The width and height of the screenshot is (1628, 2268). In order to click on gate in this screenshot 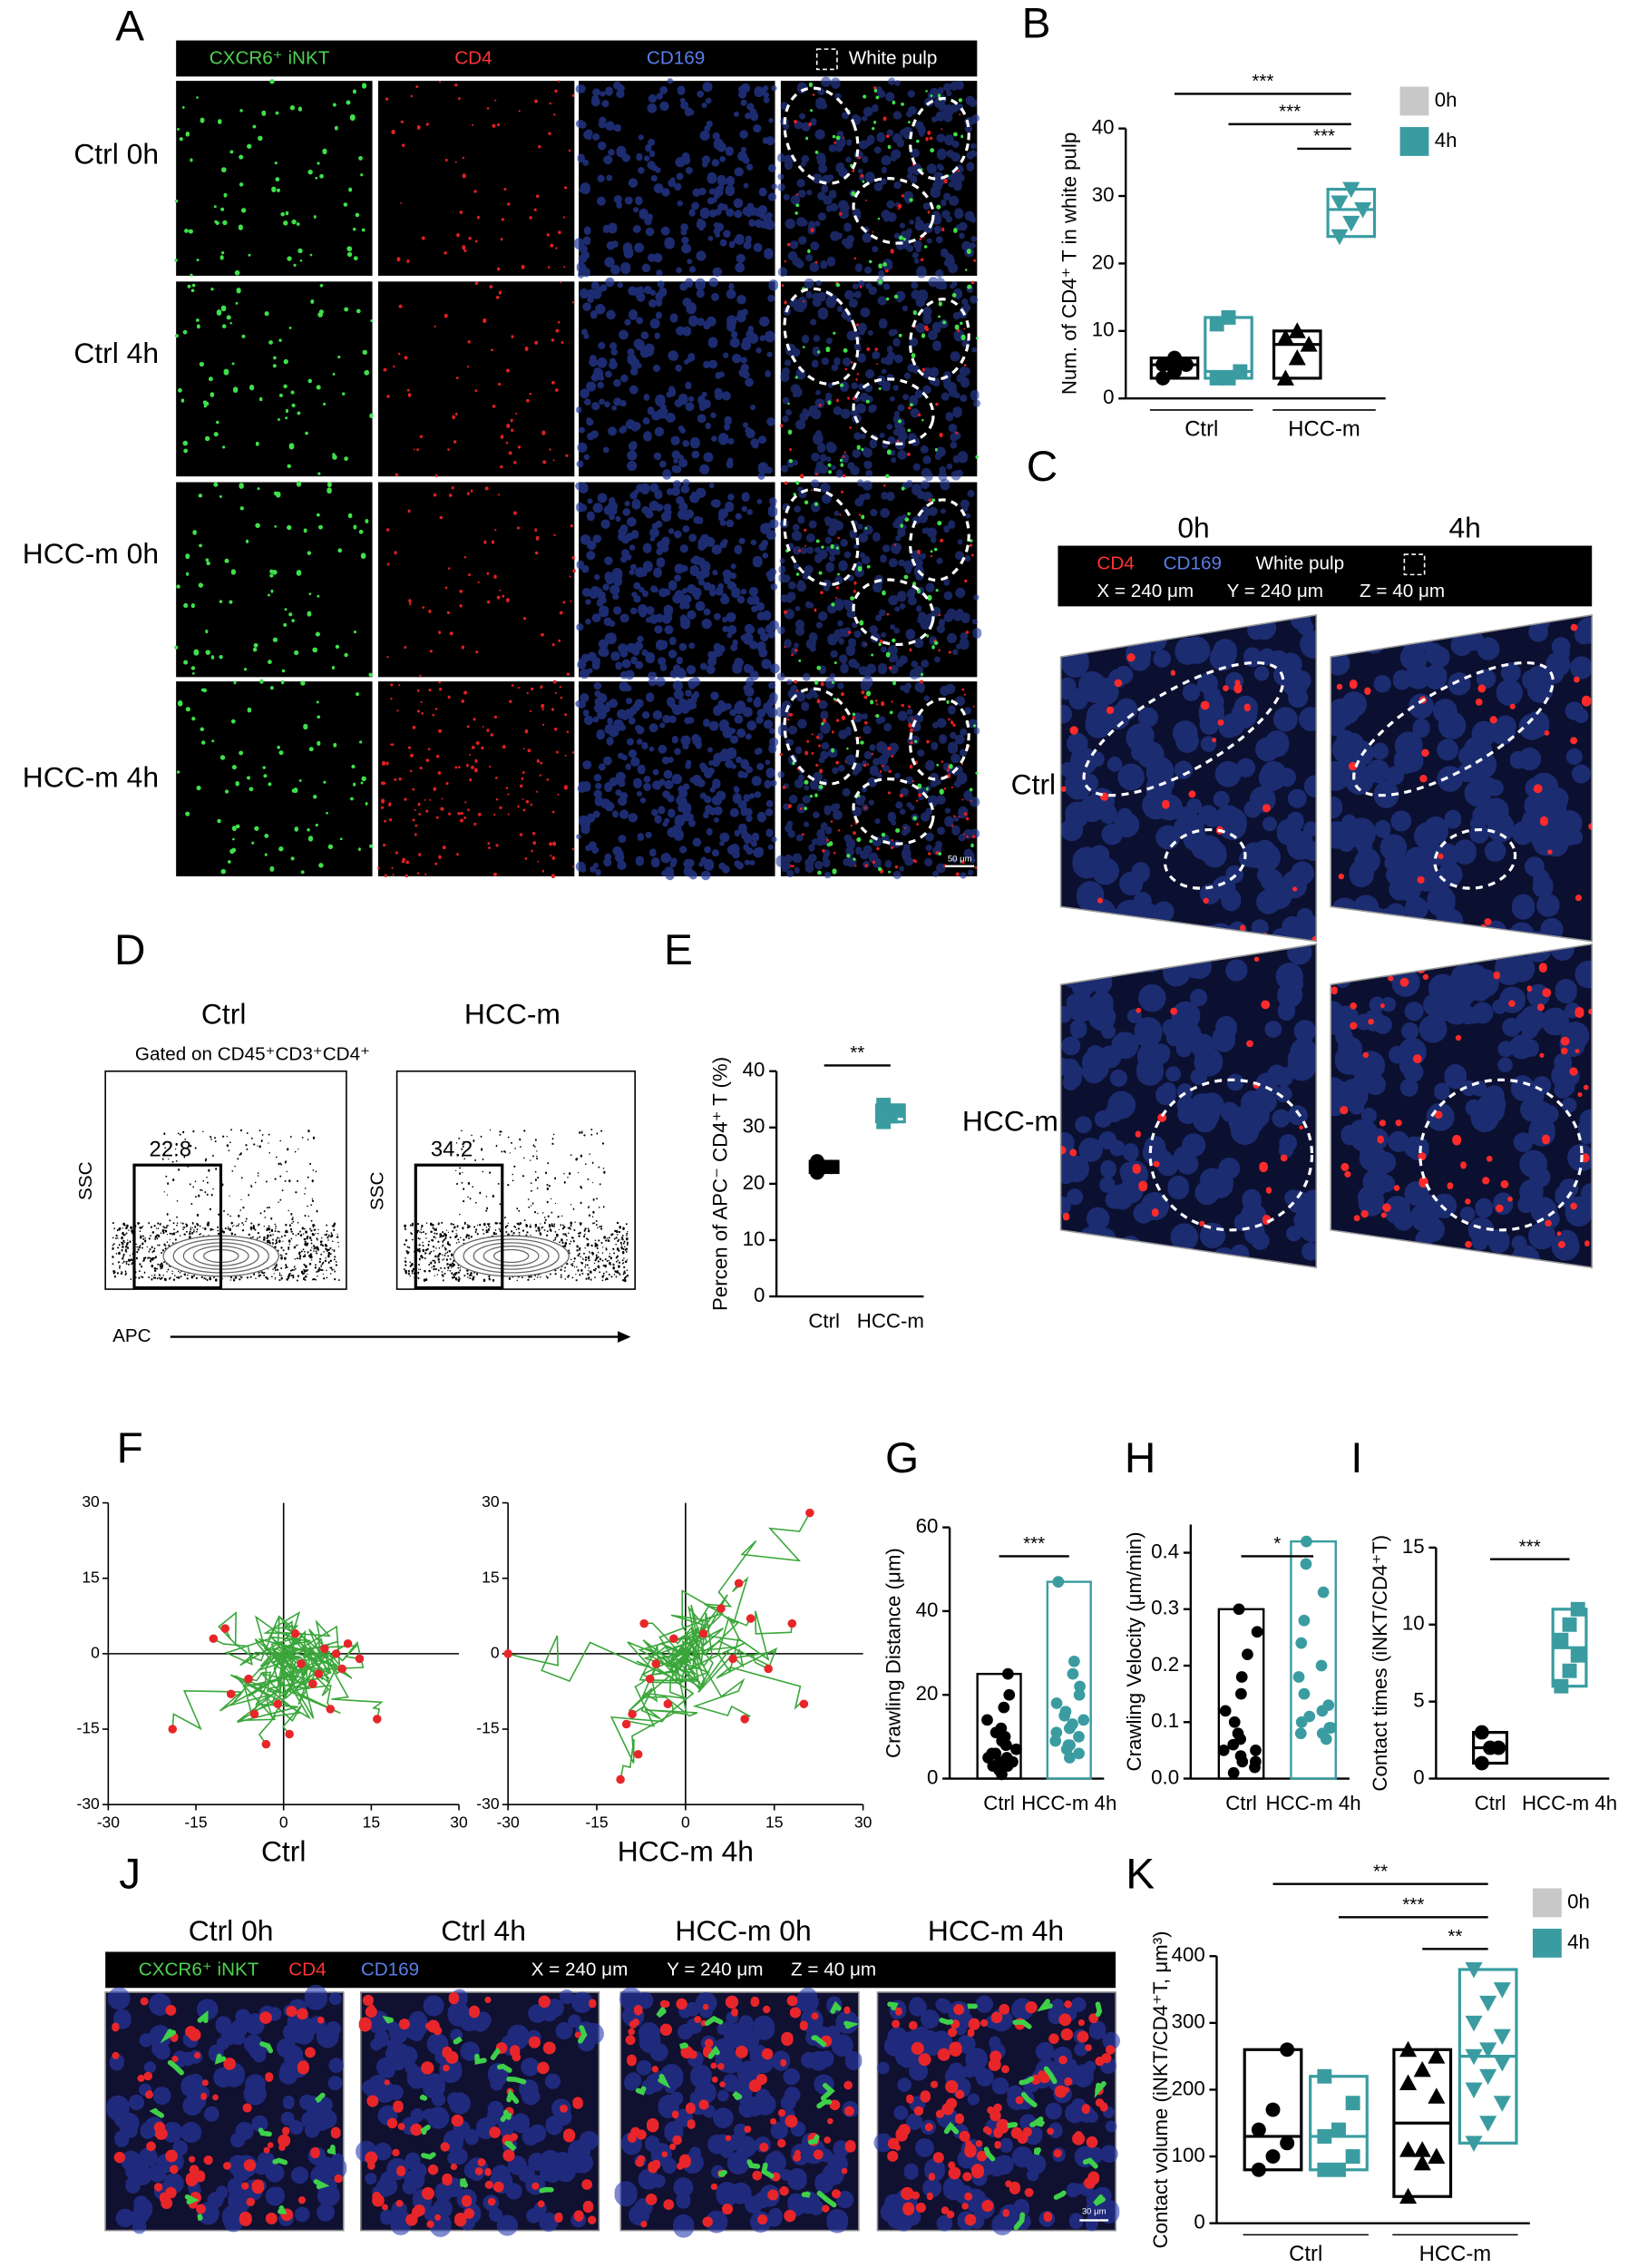, I will do `click(177, 1227)`.